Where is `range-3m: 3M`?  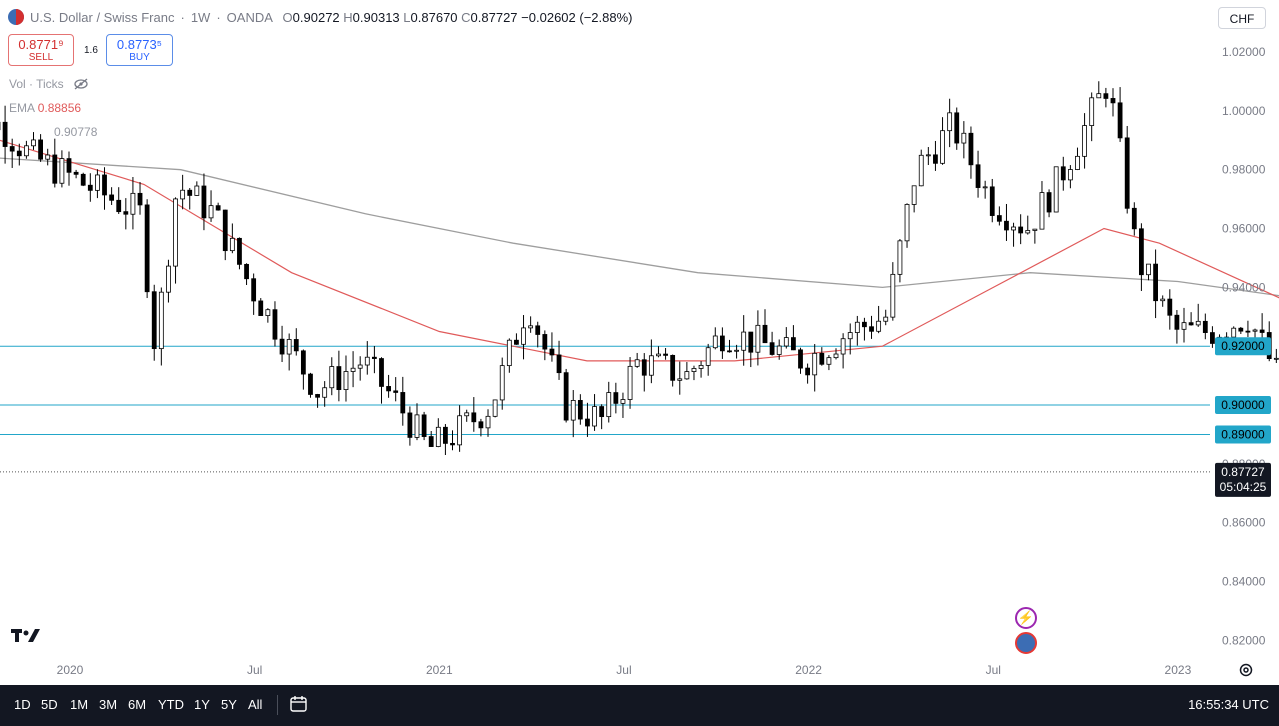 range-3m: 3M is located at coordinates (108, 704).